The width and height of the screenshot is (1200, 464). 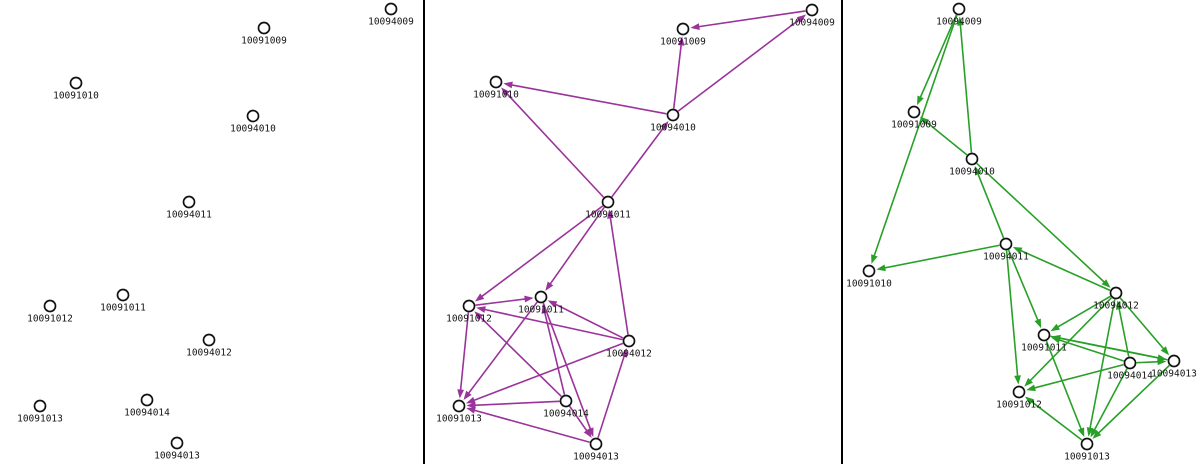 What do you see at coordinates (50, 319) in the screenshot?
I see `node-label-10091012: 10091012` at bounding box center [50, 319].